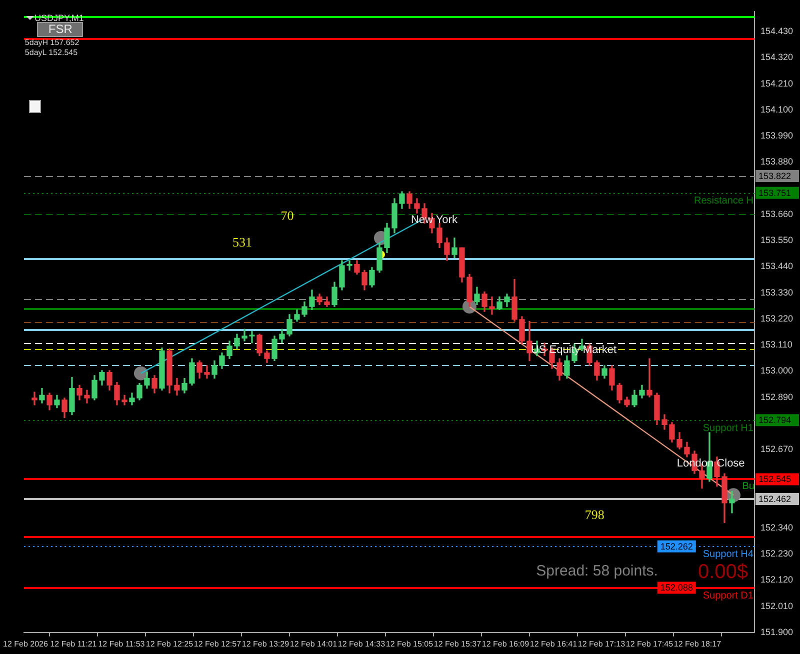 This screenshot has height=654, width=800. Describe the element at coordinates (777, 57) in the screenshot. I see `y-tick-label: 154.320` at that location.